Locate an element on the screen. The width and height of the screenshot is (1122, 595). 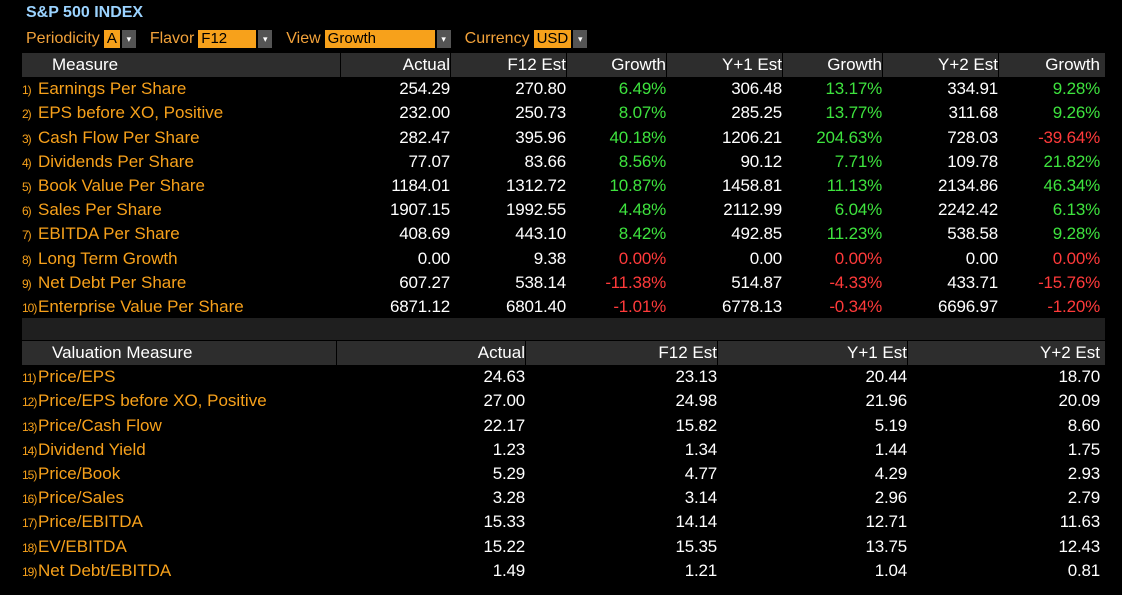
measure-label: 5) Book Value Per Share is located at coordinates (181, 186).